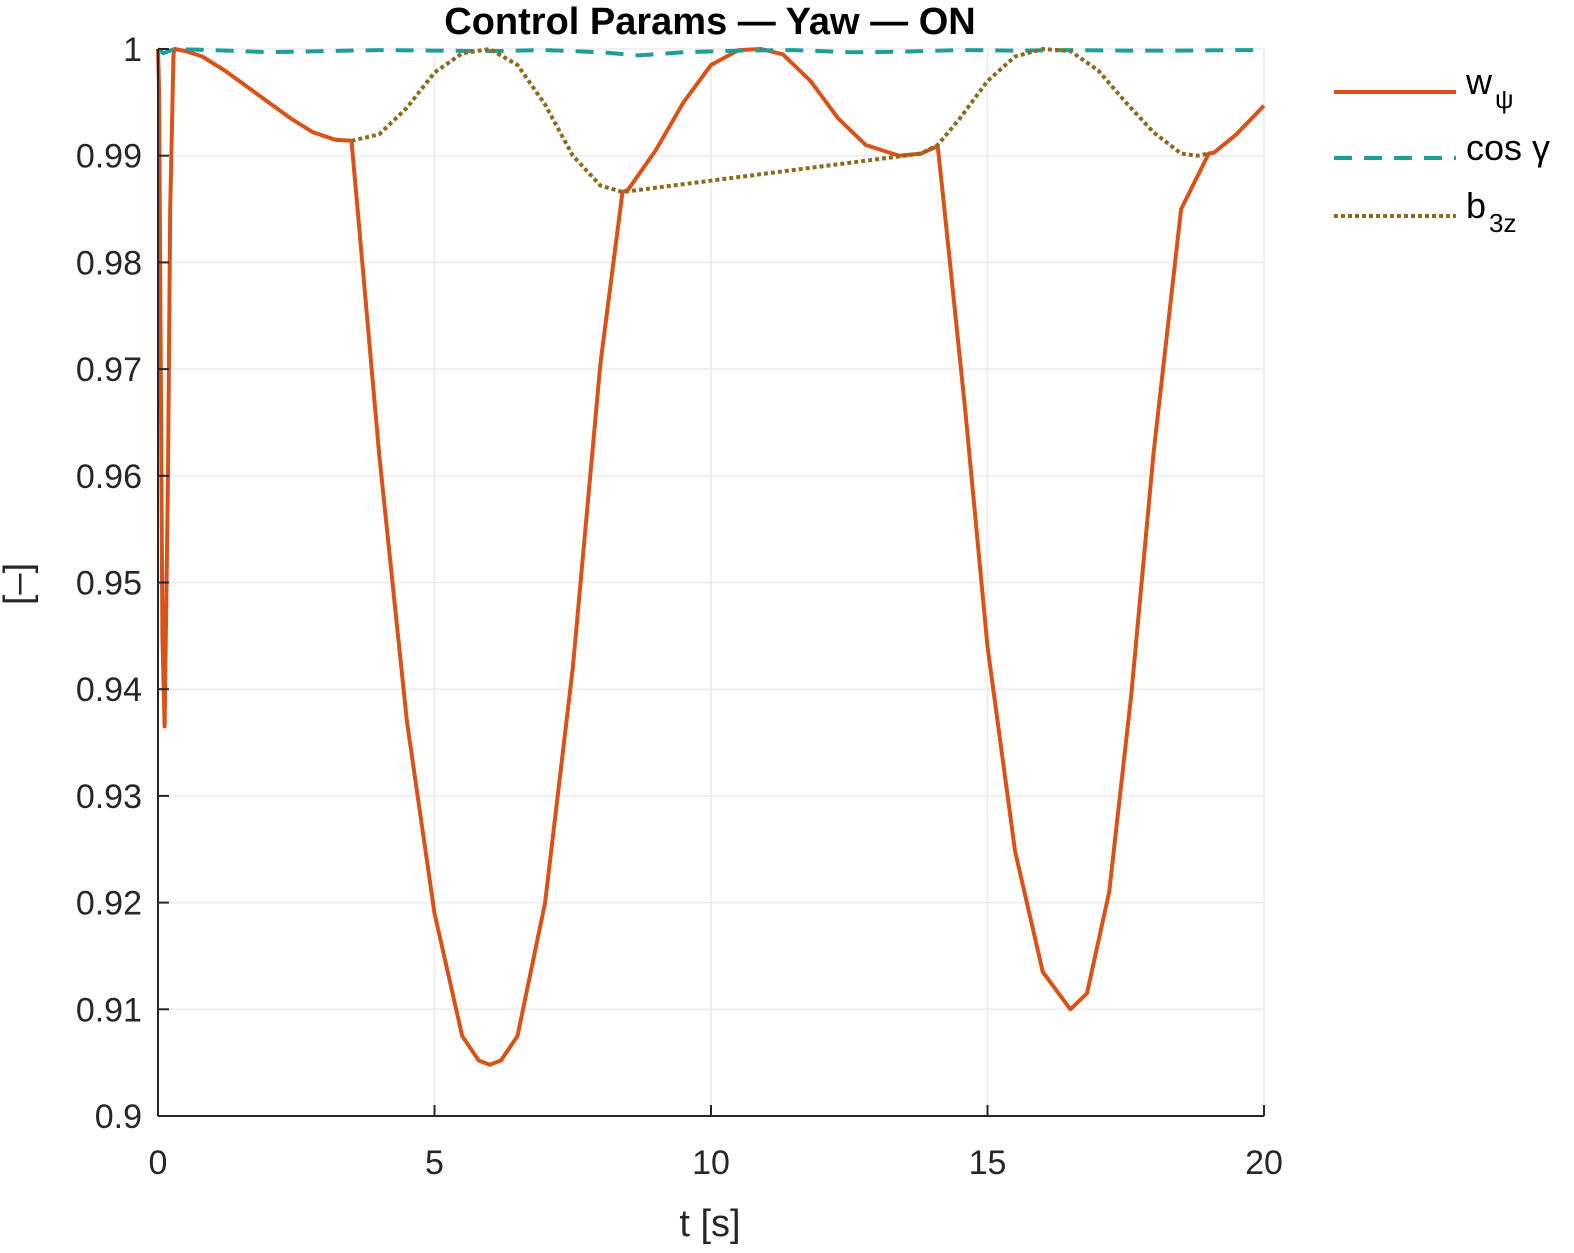 Image resolution: width=1574 pixels, height=1253 pixels. What do you see at coordinates (709, 1224) in the screenshot?
I see `x-axis-label: t [s]` at bounding box center [709, 1224].